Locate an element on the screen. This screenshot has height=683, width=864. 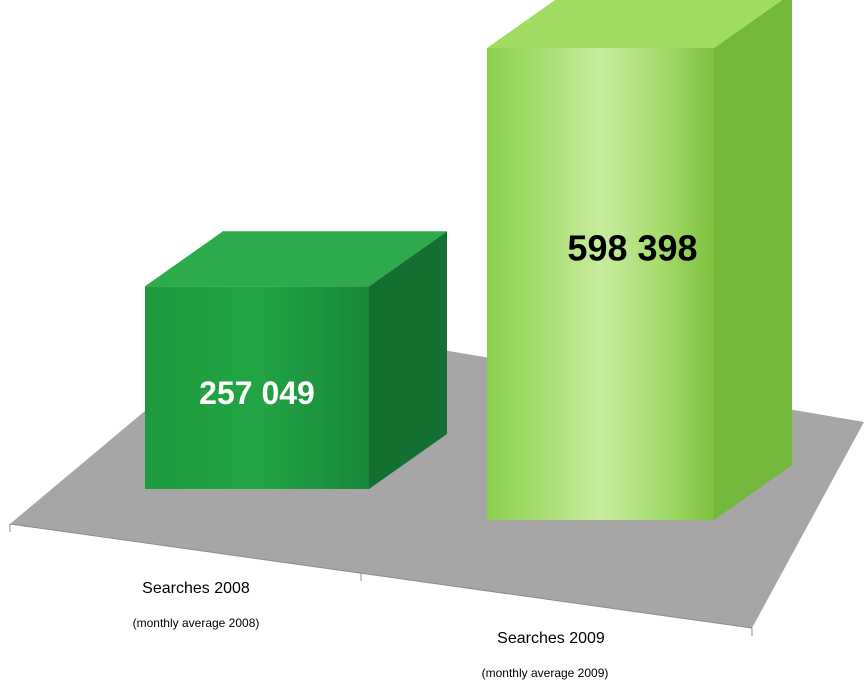
category-sublabel-2008: (monthly average 2008) is located at coordinates (196, 623).